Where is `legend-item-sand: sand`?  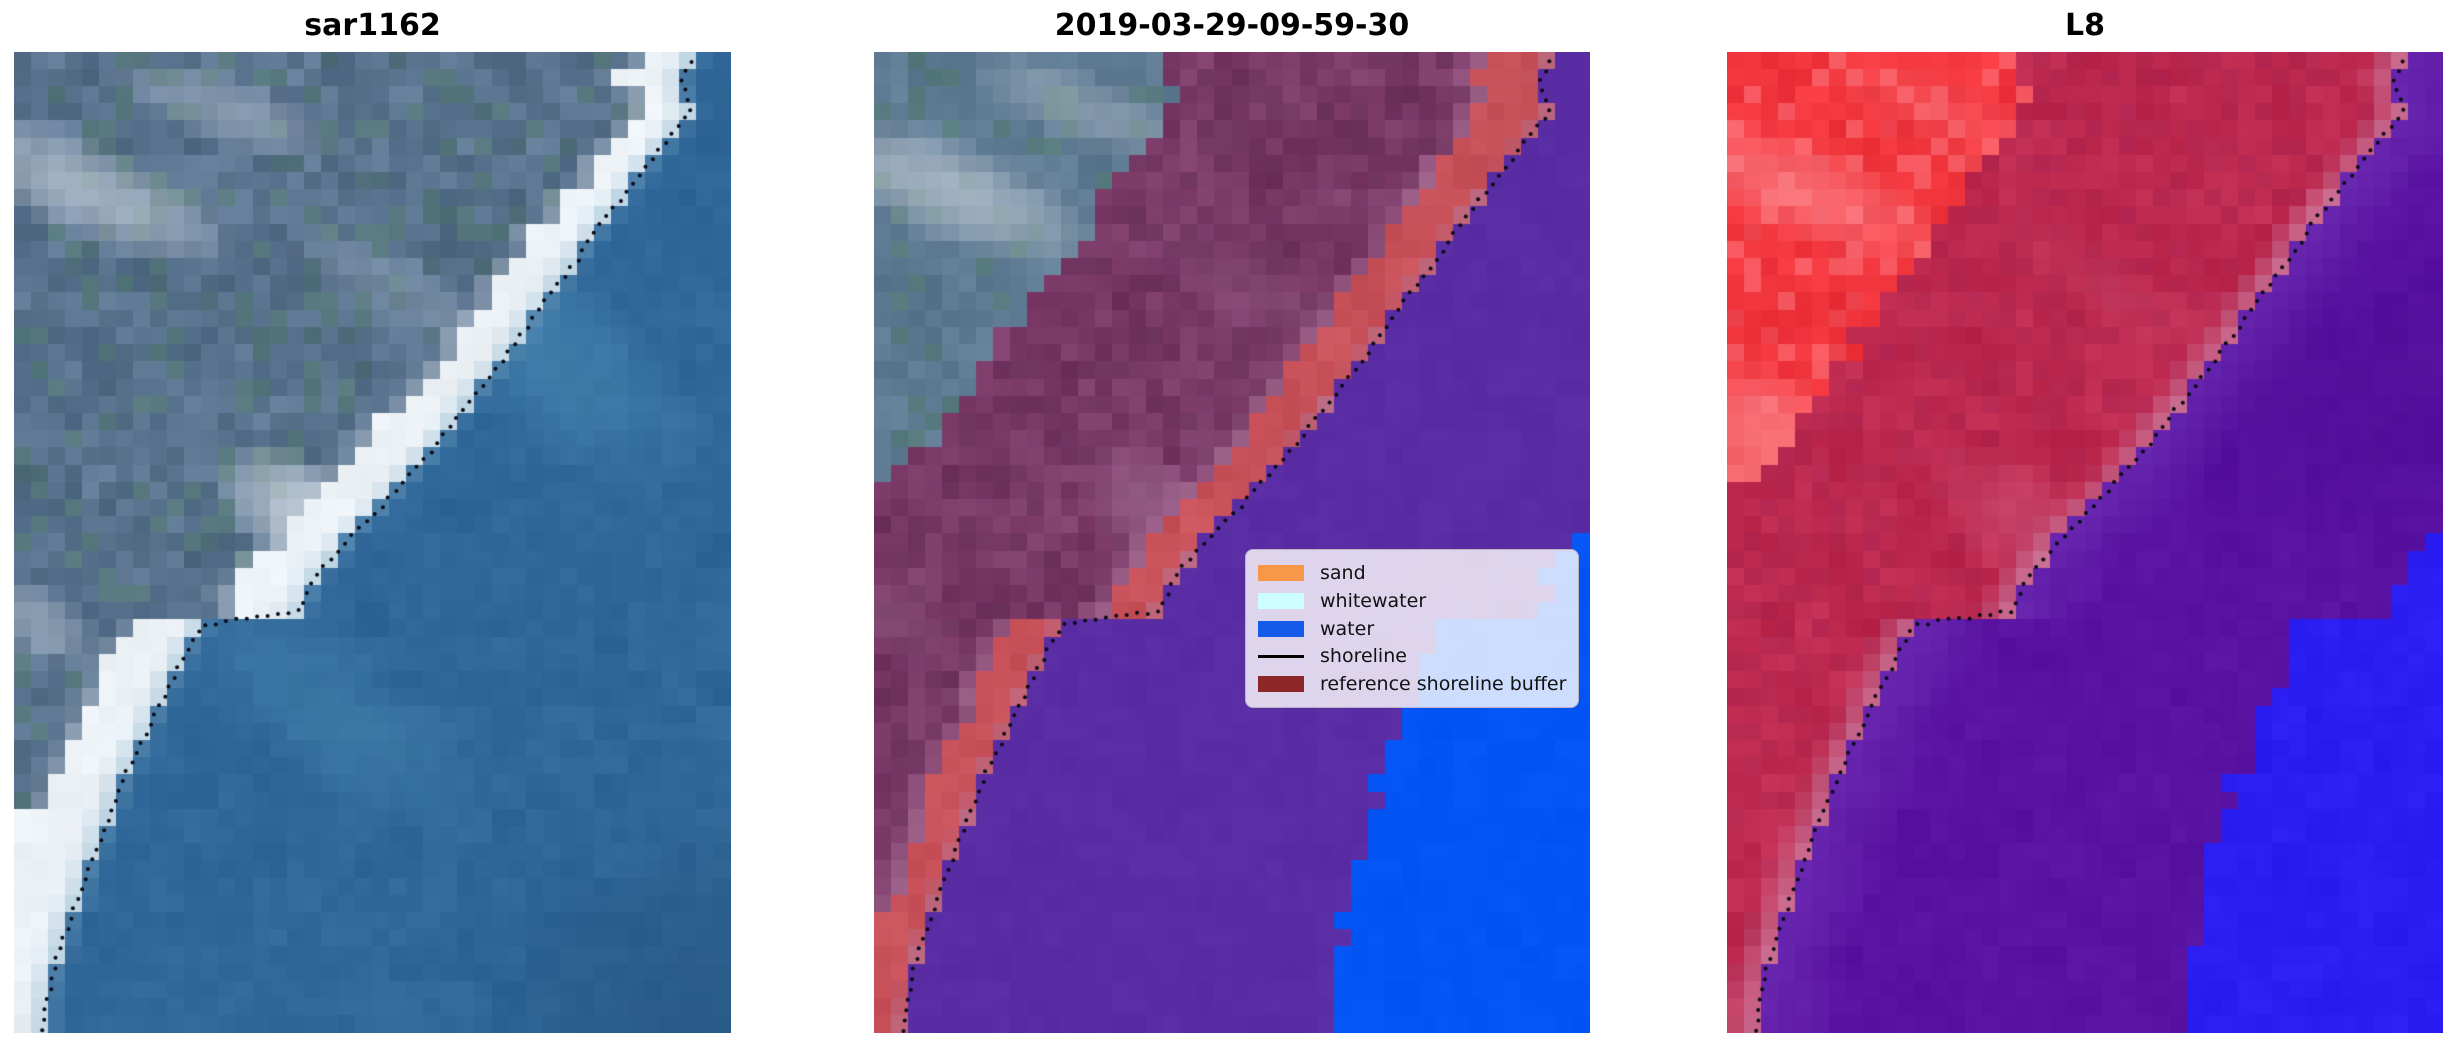 legend-item-sand: sand is located at coordinates (1412, 573).